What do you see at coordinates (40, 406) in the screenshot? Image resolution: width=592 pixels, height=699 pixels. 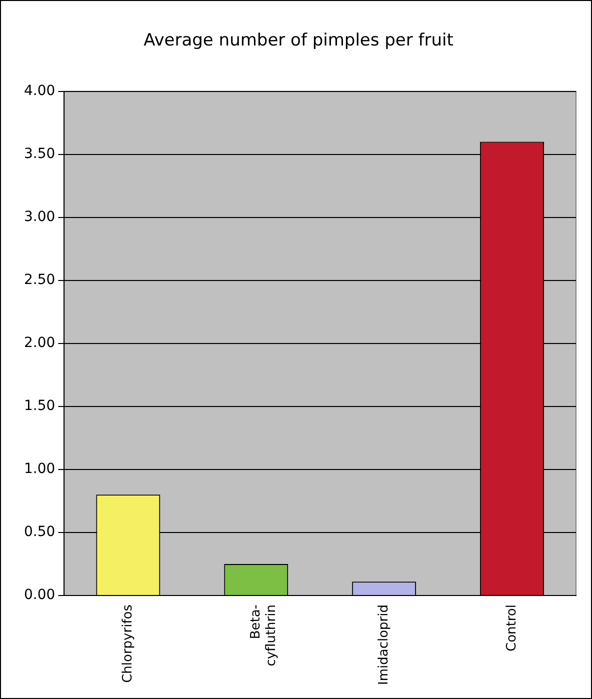 I see `y-tick-label: 1.50` at bounding box center [40, 406].